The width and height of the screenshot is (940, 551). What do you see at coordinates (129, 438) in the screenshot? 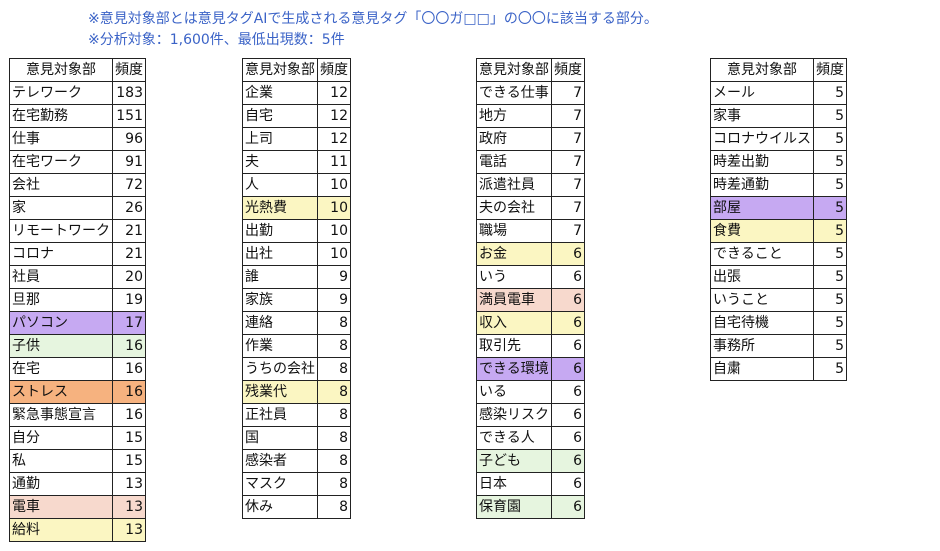
I see `count-cell: 15` at bounding box center [129, 438].